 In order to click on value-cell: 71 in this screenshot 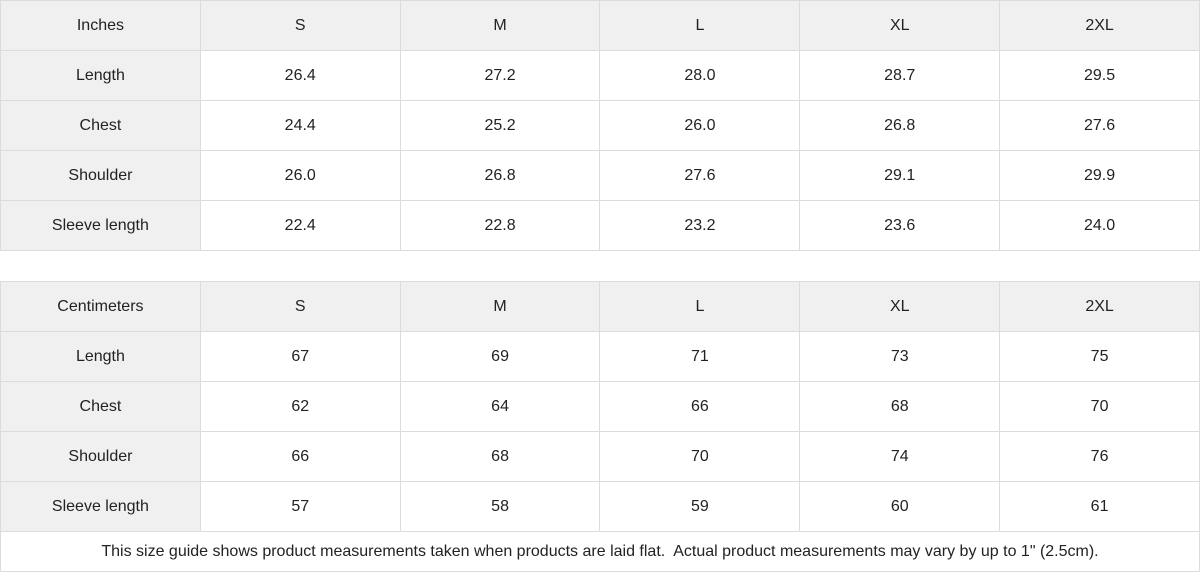, I will do `click(700, 356)`.